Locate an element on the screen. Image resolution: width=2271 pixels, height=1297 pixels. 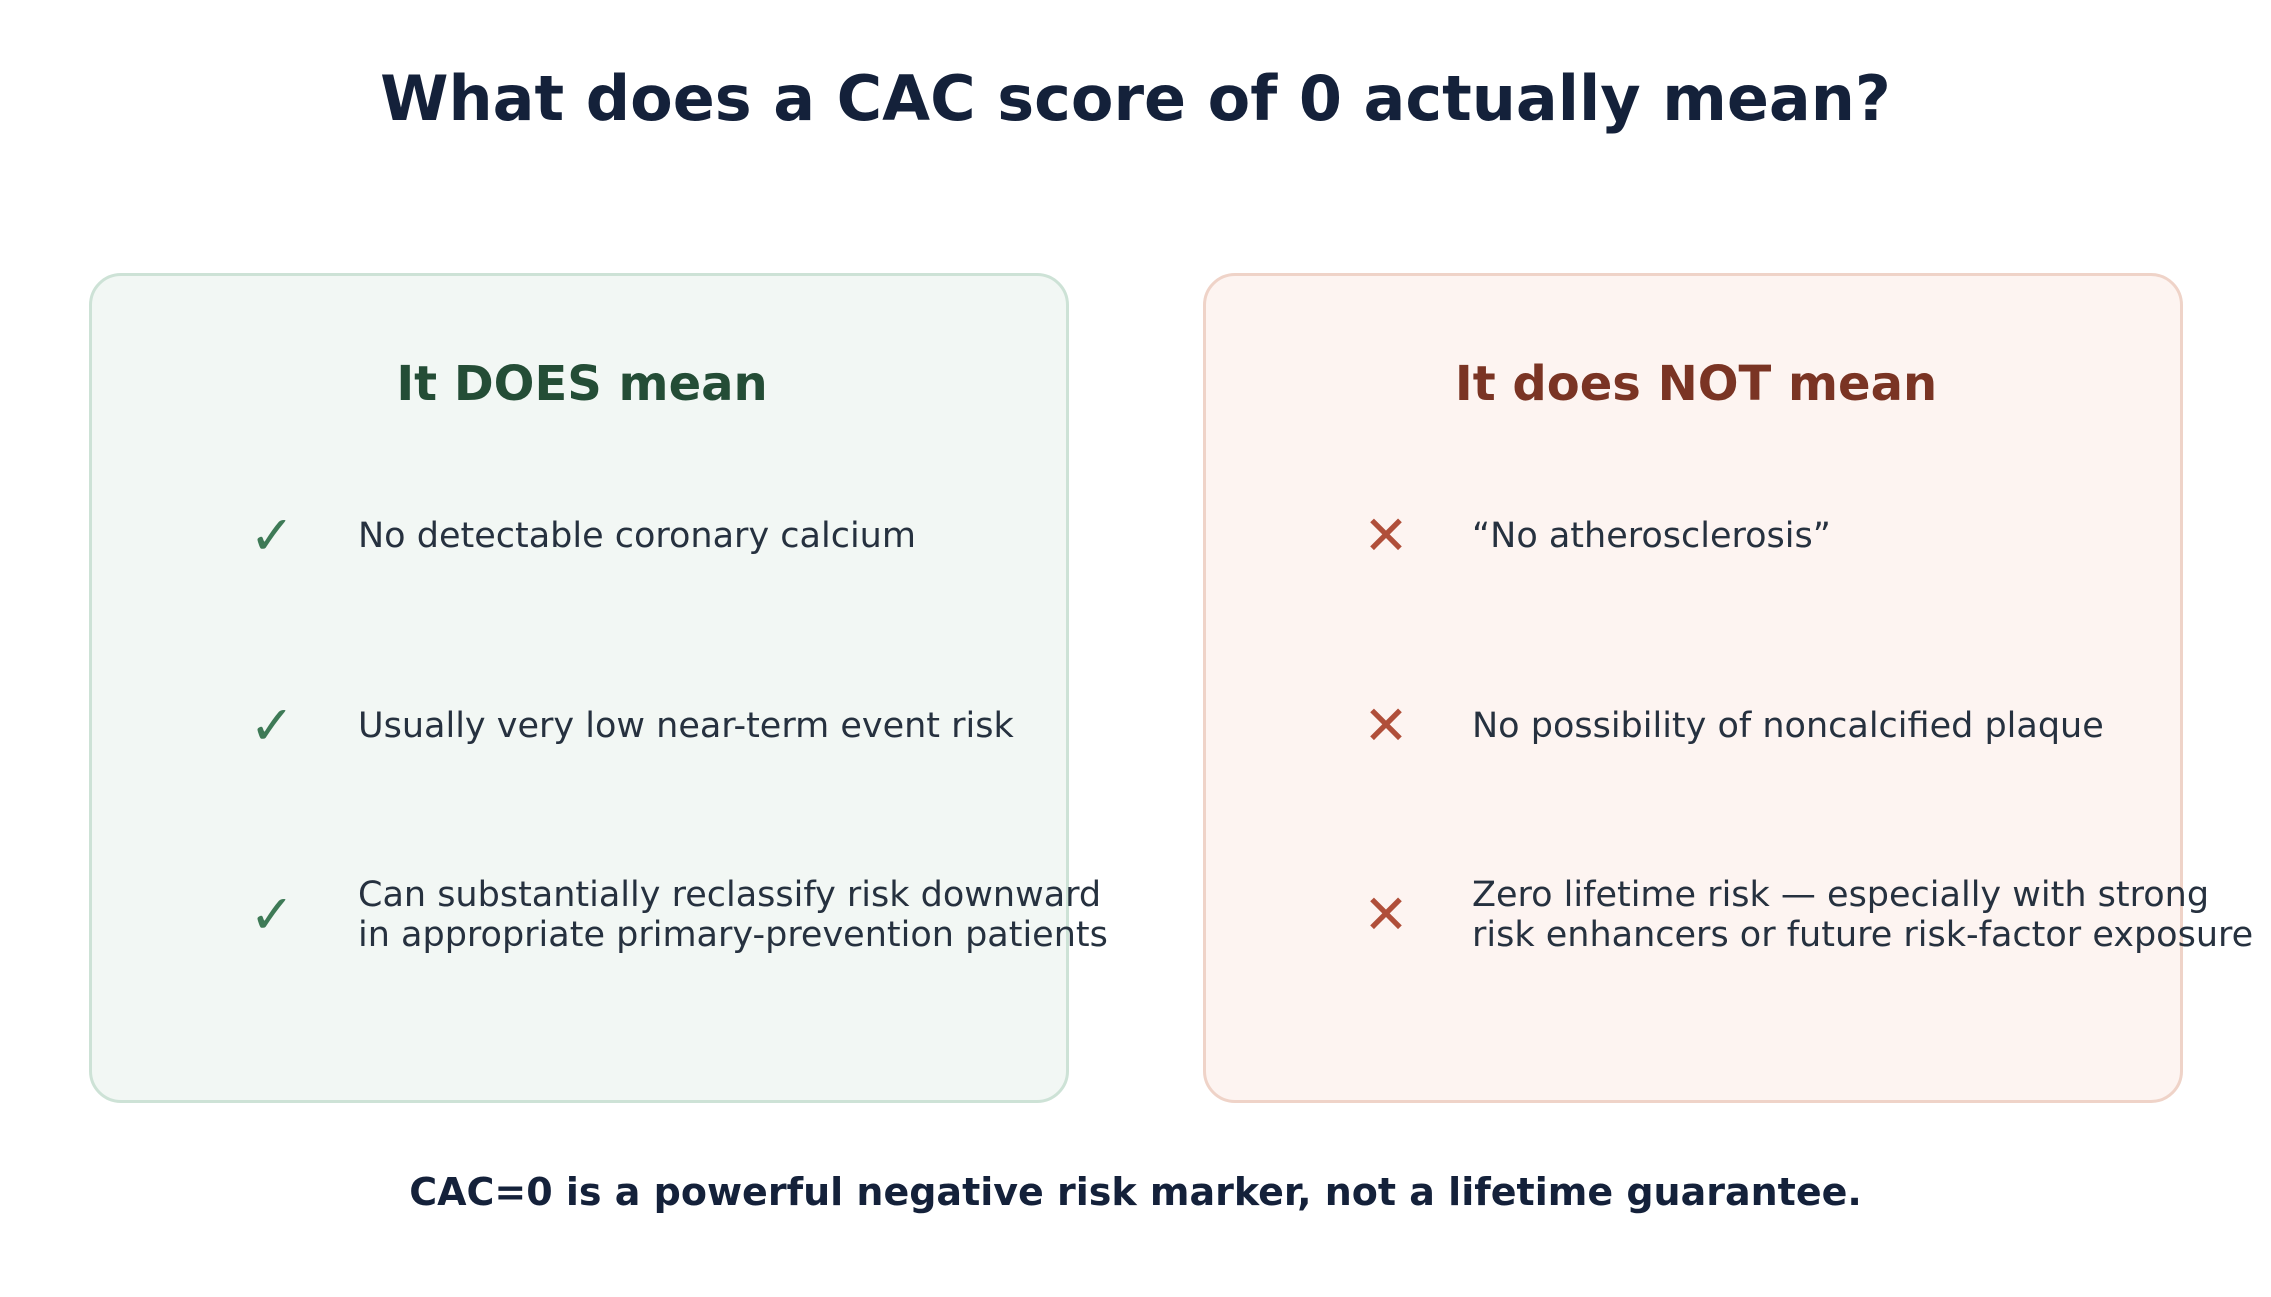
does-mean-heading: It DOES mean is located at coordinates (582, 384).